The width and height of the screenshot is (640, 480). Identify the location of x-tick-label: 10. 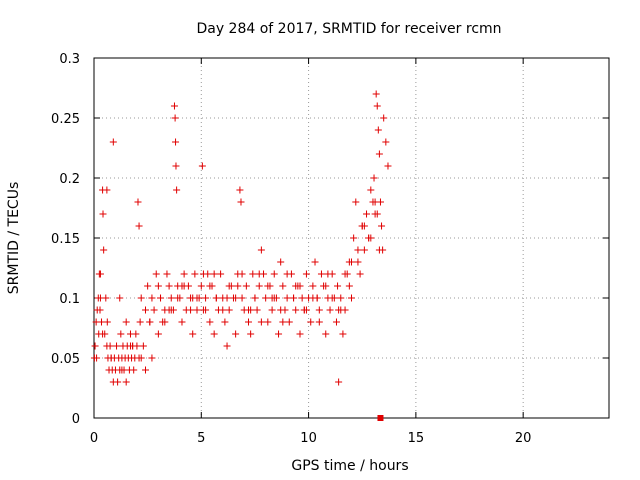
(308, 438).